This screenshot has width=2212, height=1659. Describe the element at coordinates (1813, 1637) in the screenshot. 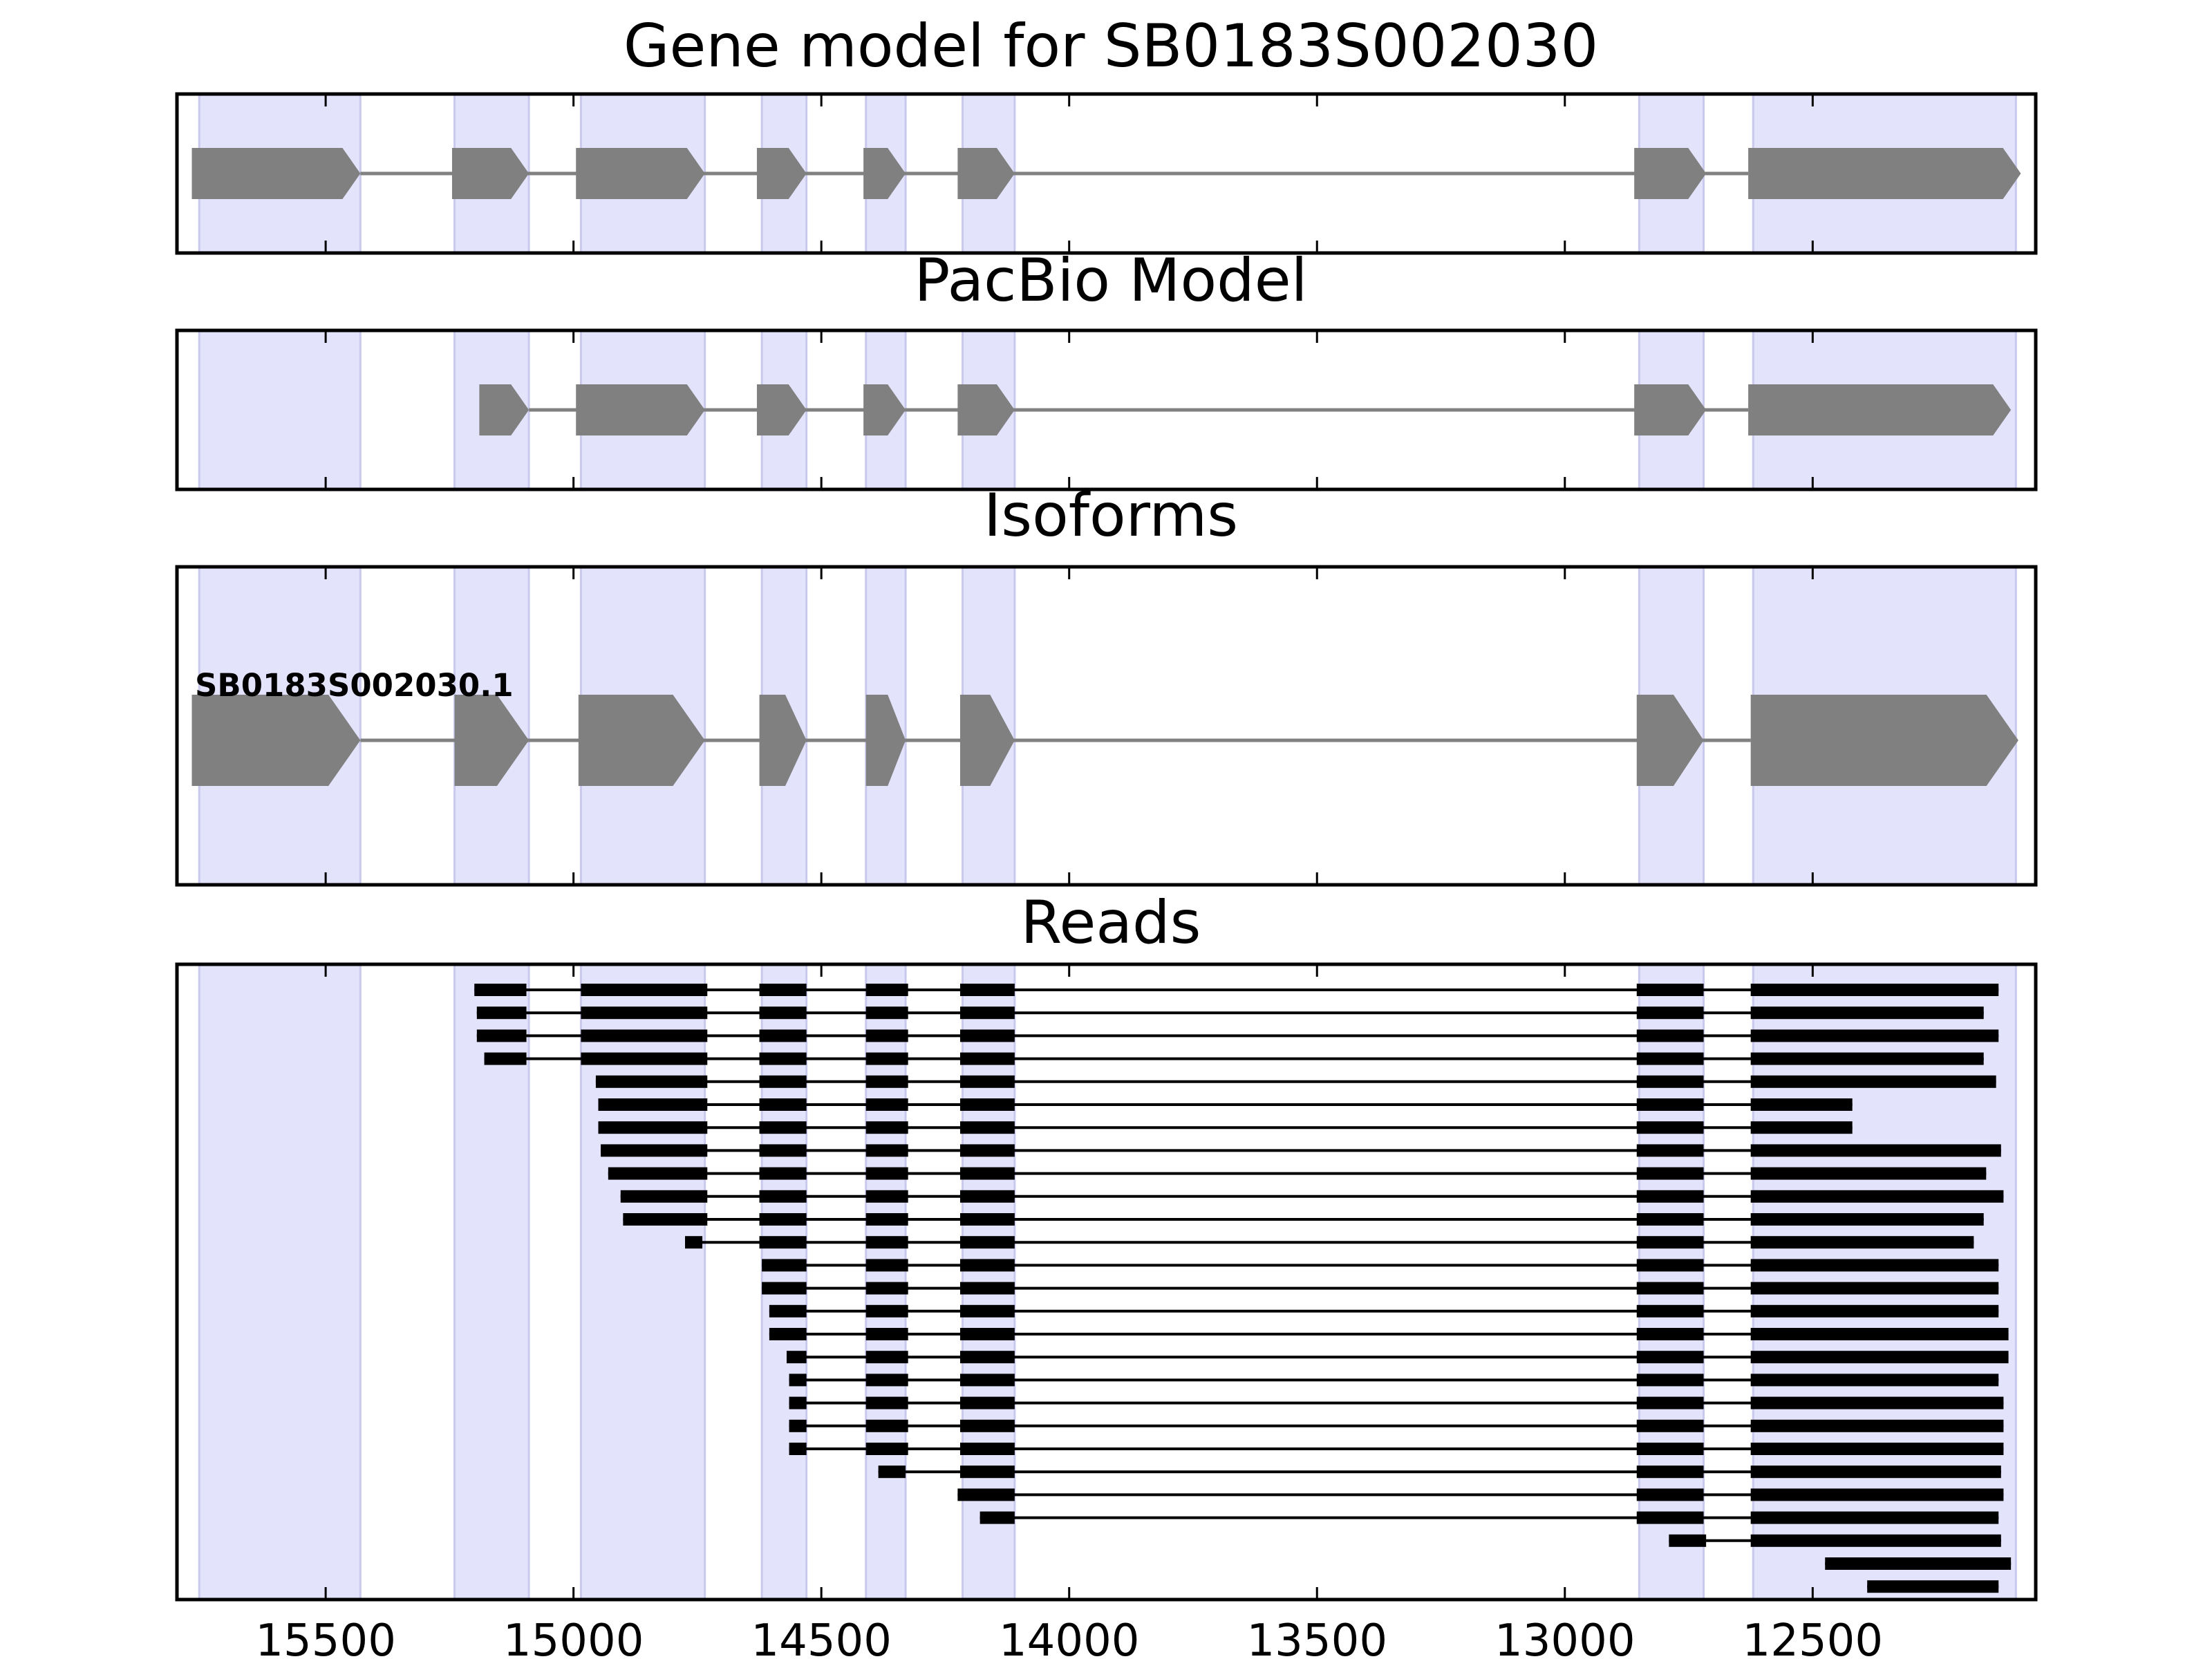

I see `x-tick-label: 12500` at that location.